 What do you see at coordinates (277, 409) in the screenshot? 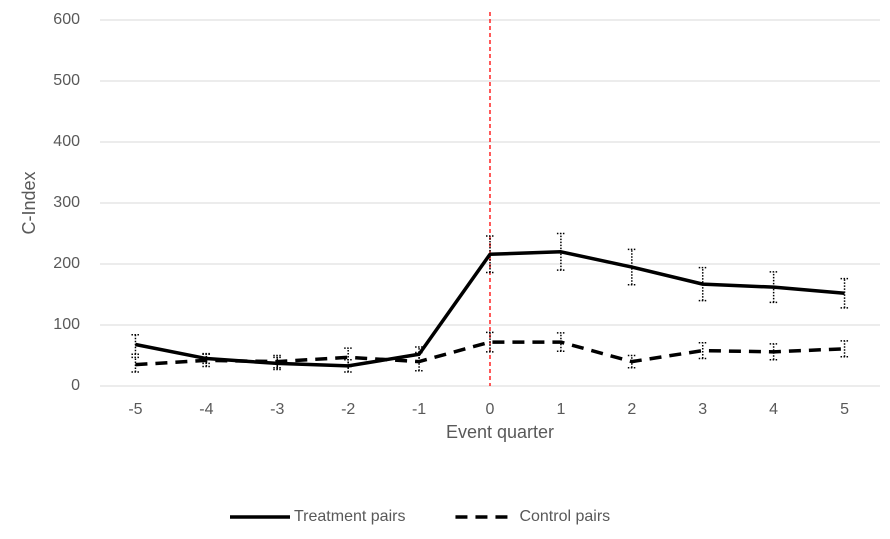
I see `x-tick-label: -3` at bounding box center [277, 409].